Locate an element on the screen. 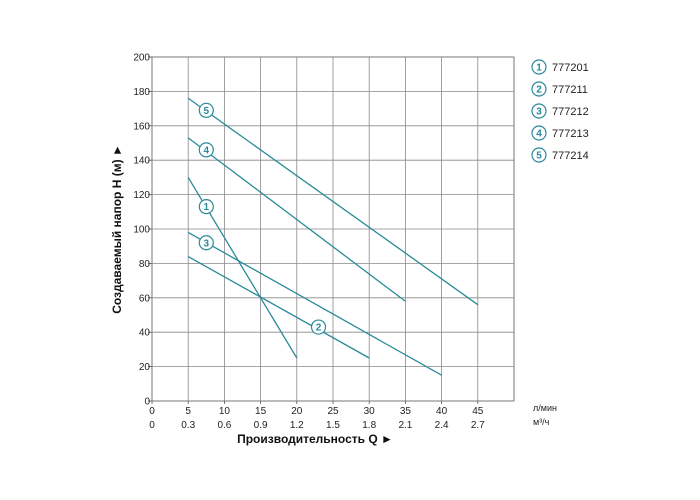 This screenshot has height=500, width=700. y-tick-label: 140 is located at coordinates (141, 161).